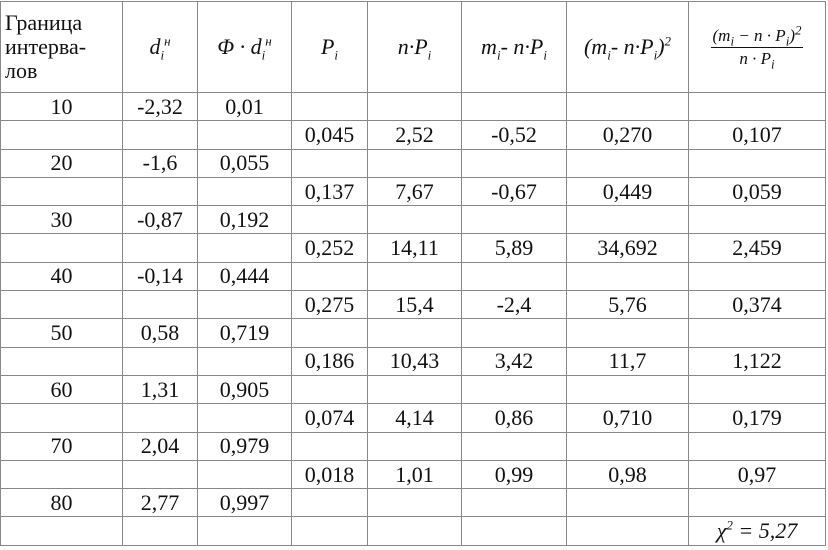 The width and height of the screenshot is (828, 550). Describe the element at coordinates (514, 418) in the screenshot. I see `table-cell: 0,86` at that location.